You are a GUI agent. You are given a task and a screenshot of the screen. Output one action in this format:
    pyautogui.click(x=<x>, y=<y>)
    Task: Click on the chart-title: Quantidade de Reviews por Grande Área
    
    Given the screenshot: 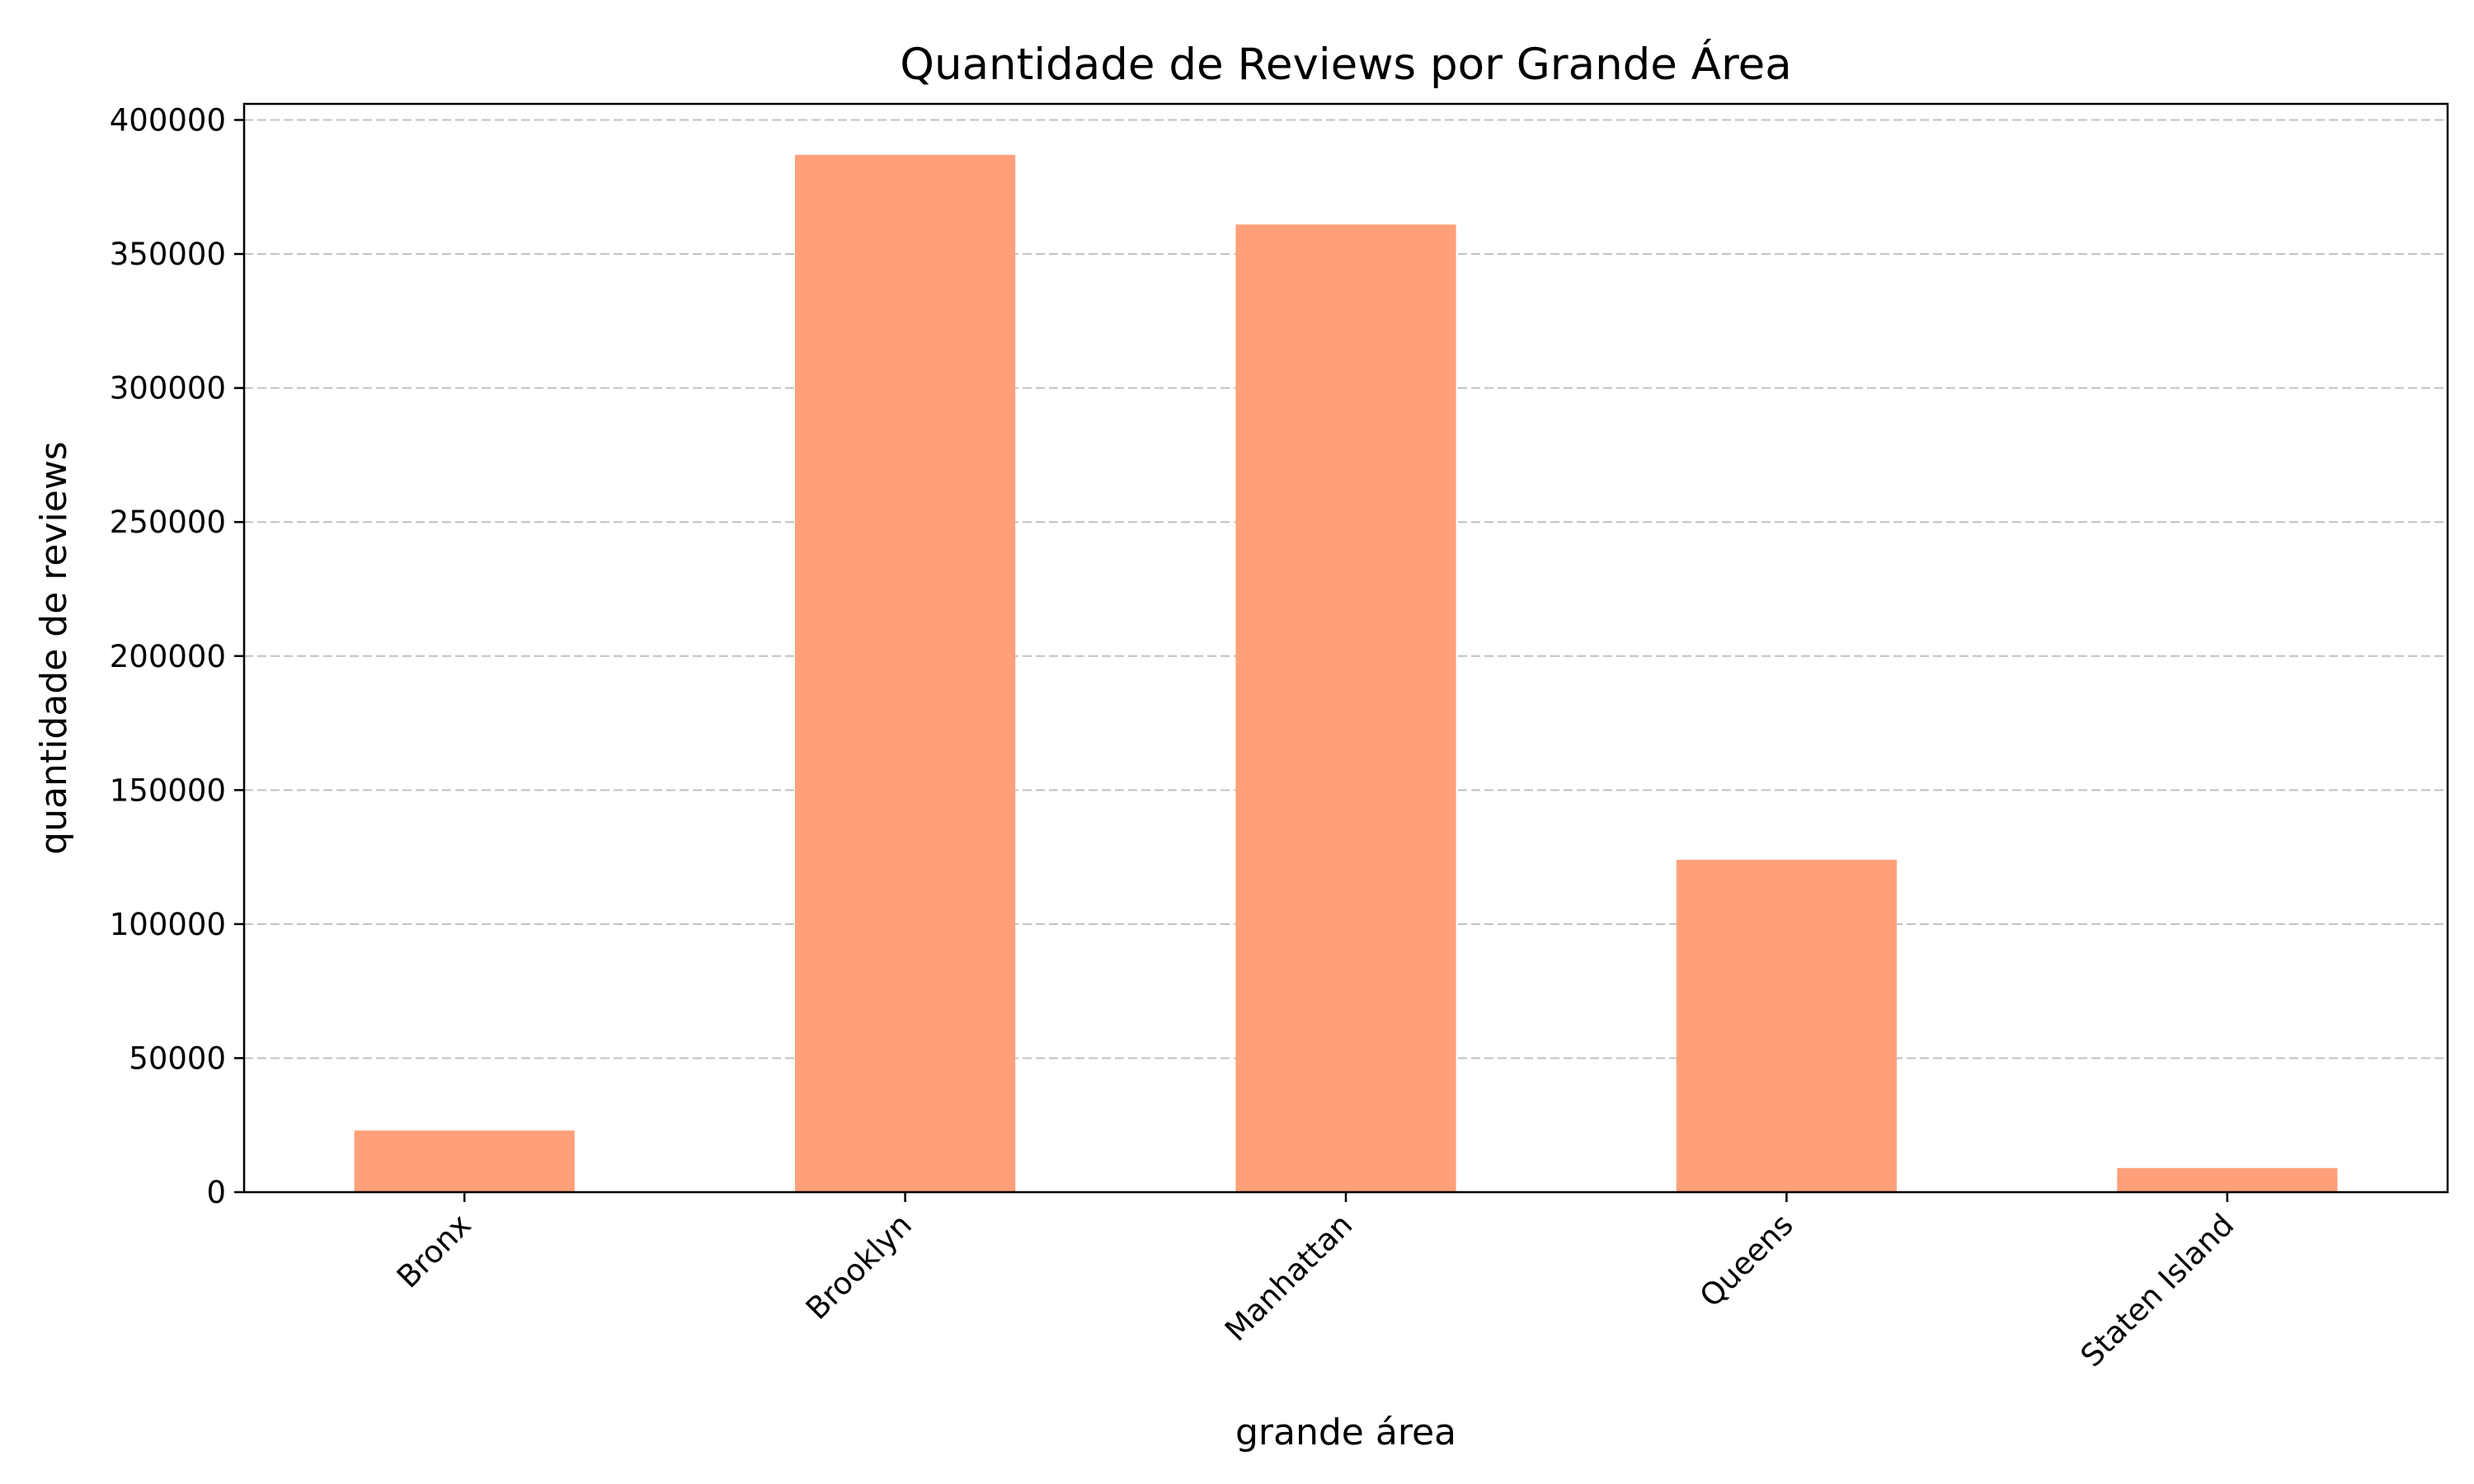 What is the action you would take?
    pyautogui.click(x=1345, y=64)
    